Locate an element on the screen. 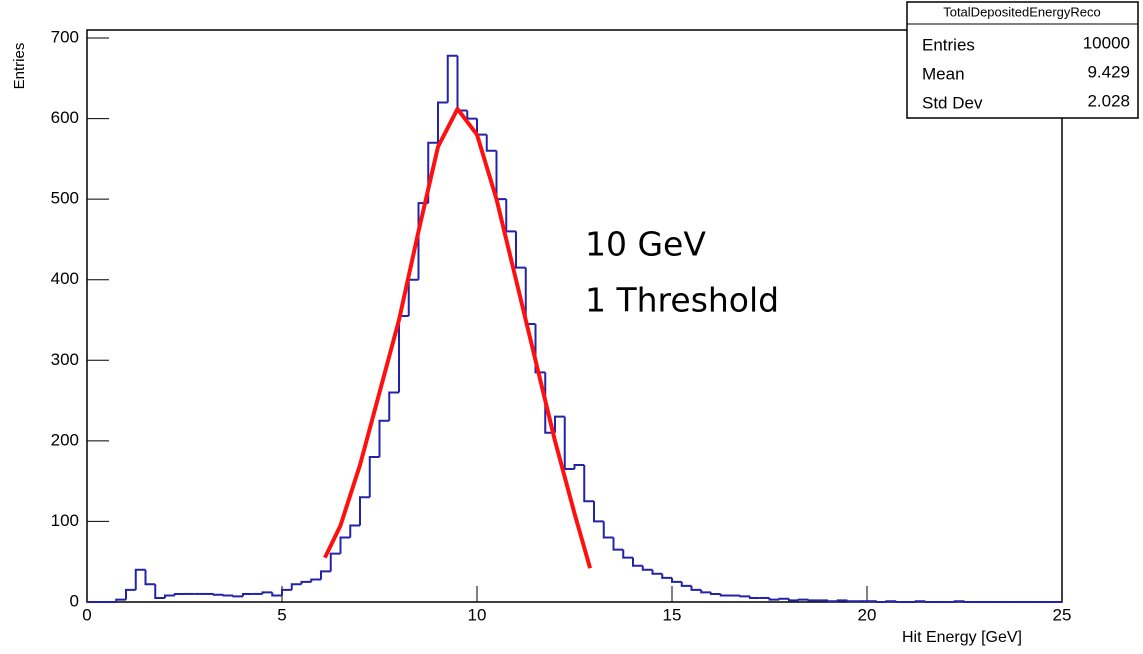  stats-frame is located at coordinates (1022, 60).